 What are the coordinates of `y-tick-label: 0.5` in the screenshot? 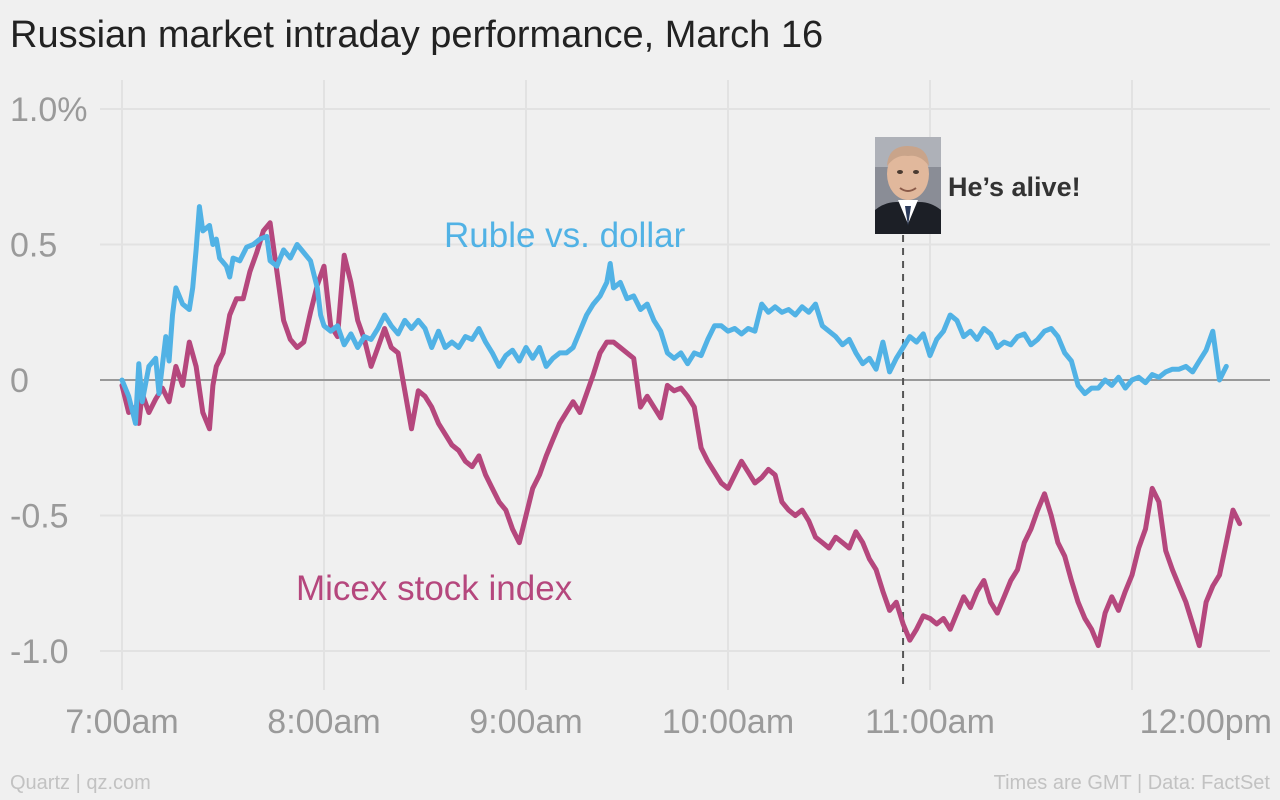 It's located at (33, 246).